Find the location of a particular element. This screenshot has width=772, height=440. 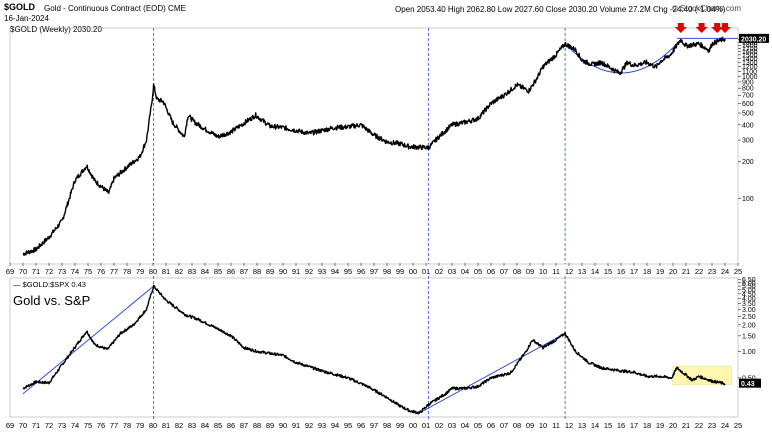

y-tick-label: 1800 is located at coordinates (750, 46).